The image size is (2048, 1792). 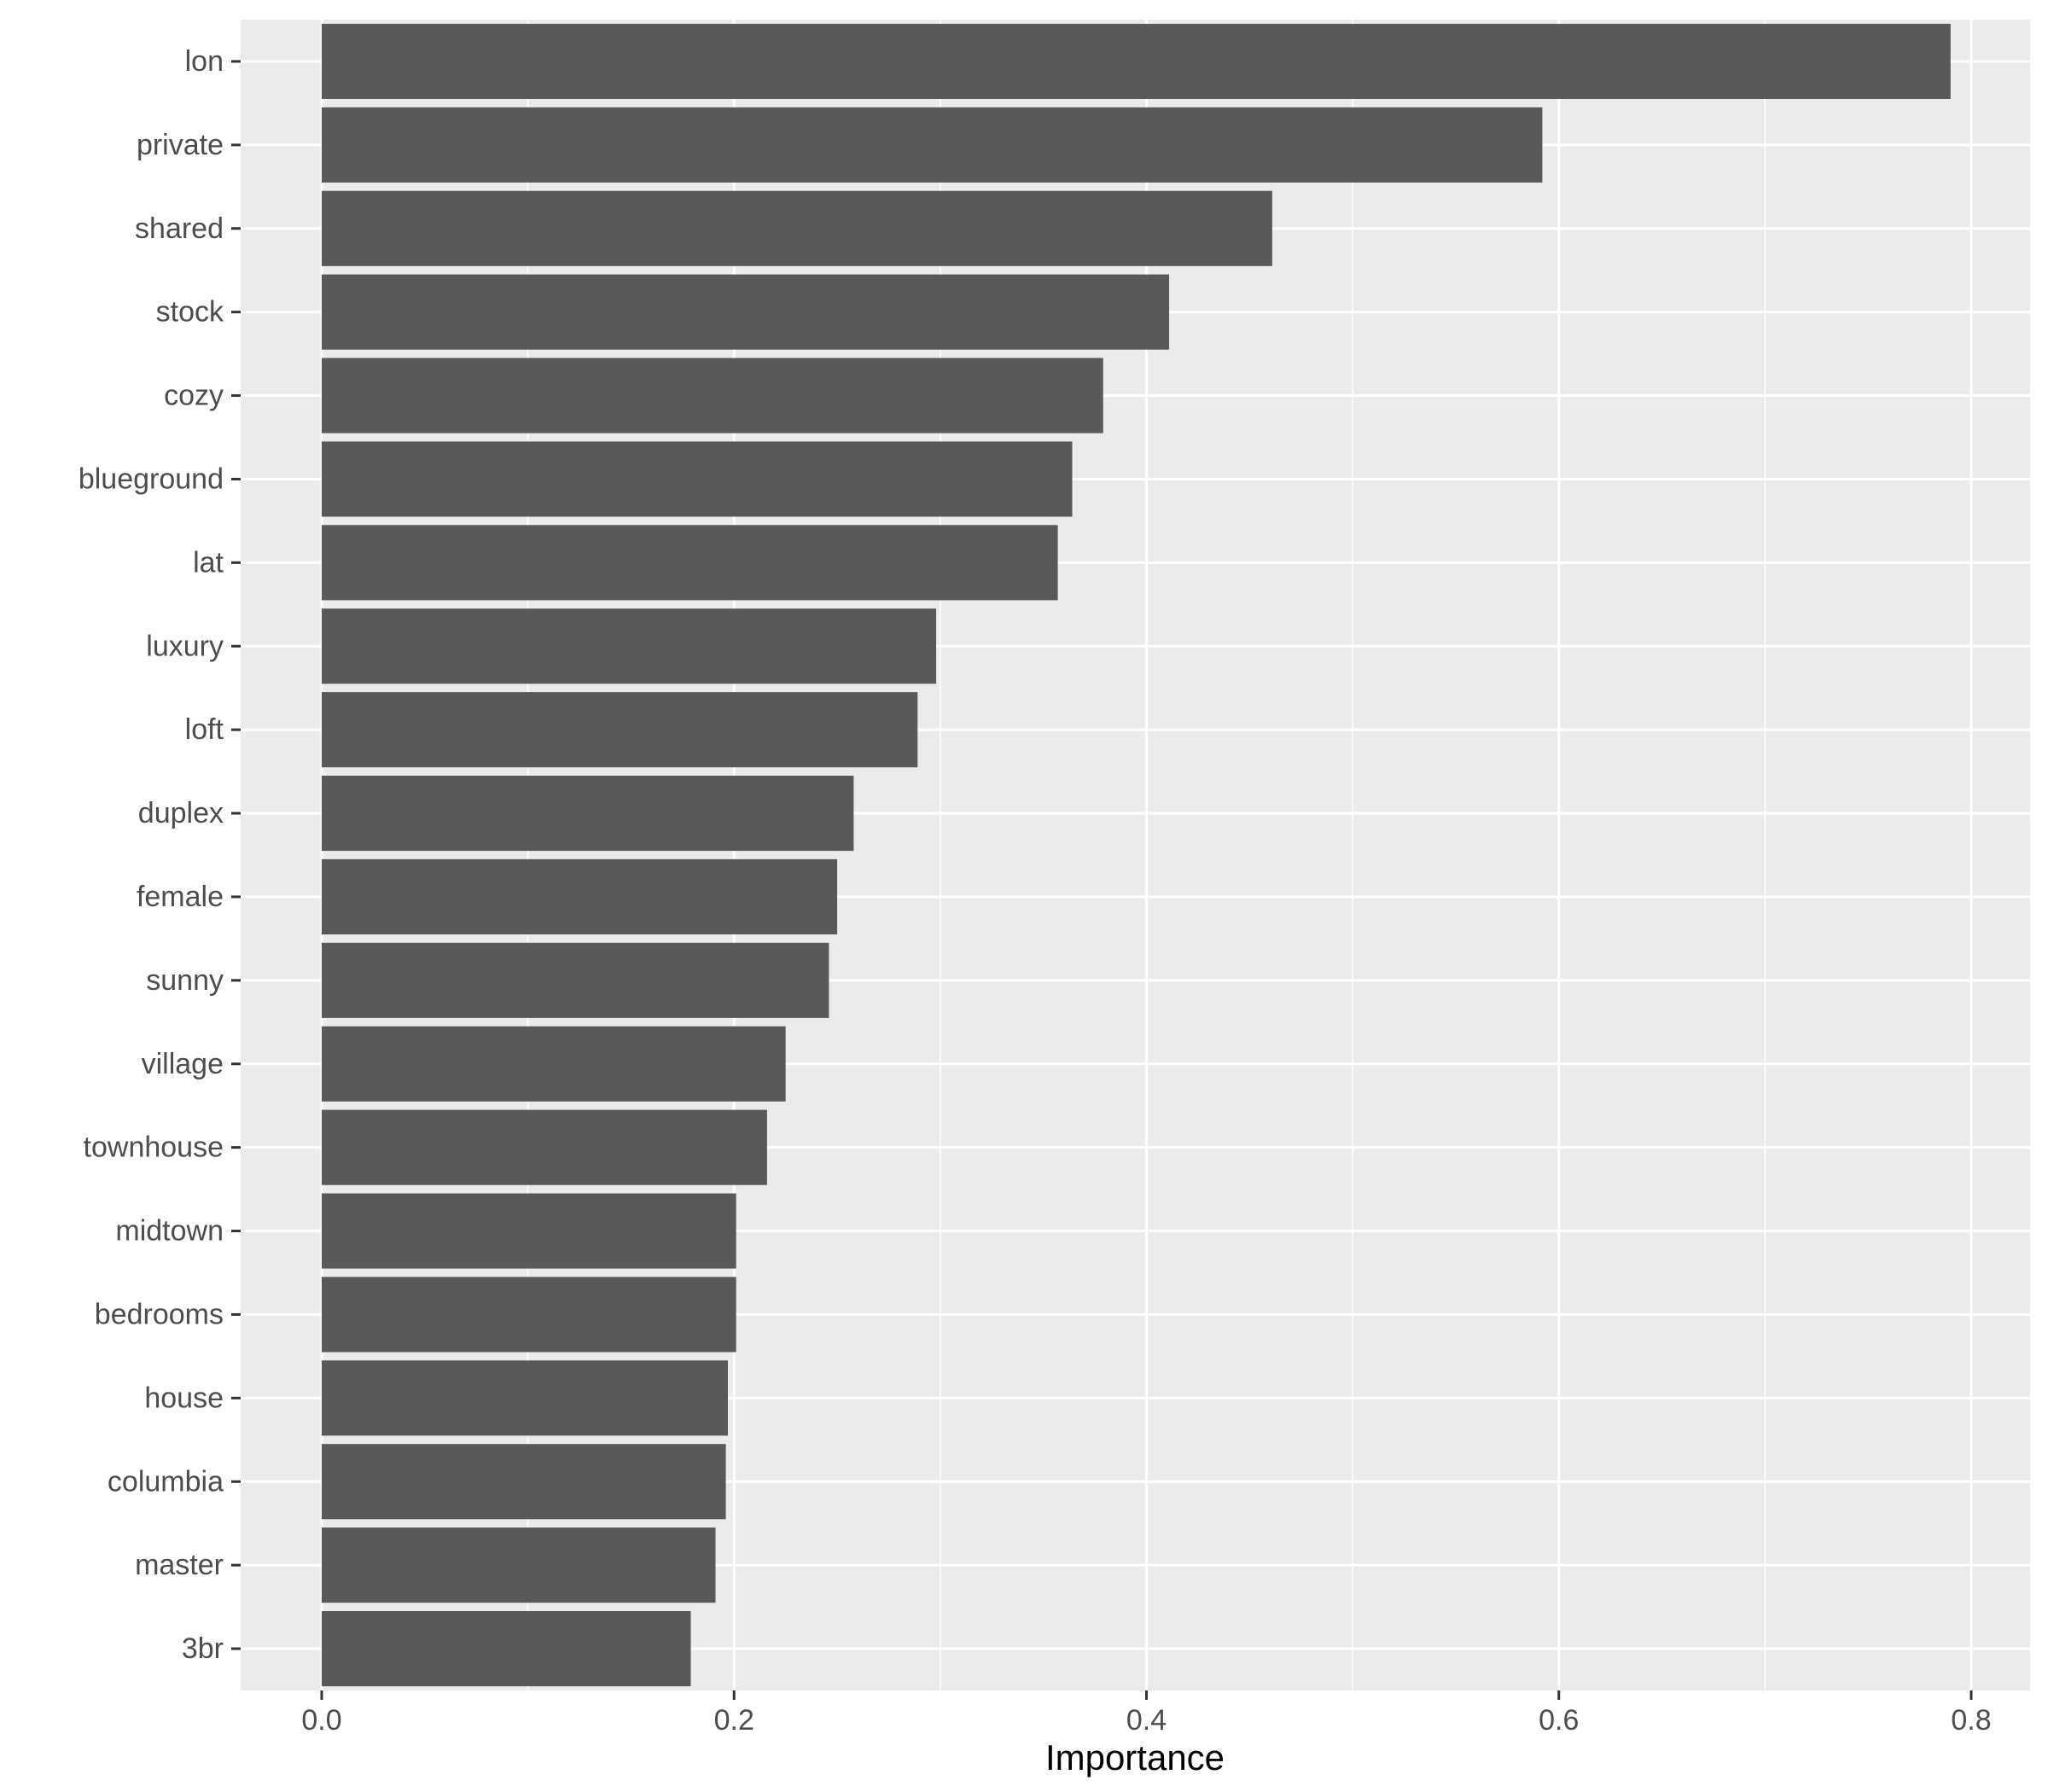 What do you see at coordinates (194, 396) in the screenshot?
I see `y-tick-label: cozy` at bounding box center [194, 396].